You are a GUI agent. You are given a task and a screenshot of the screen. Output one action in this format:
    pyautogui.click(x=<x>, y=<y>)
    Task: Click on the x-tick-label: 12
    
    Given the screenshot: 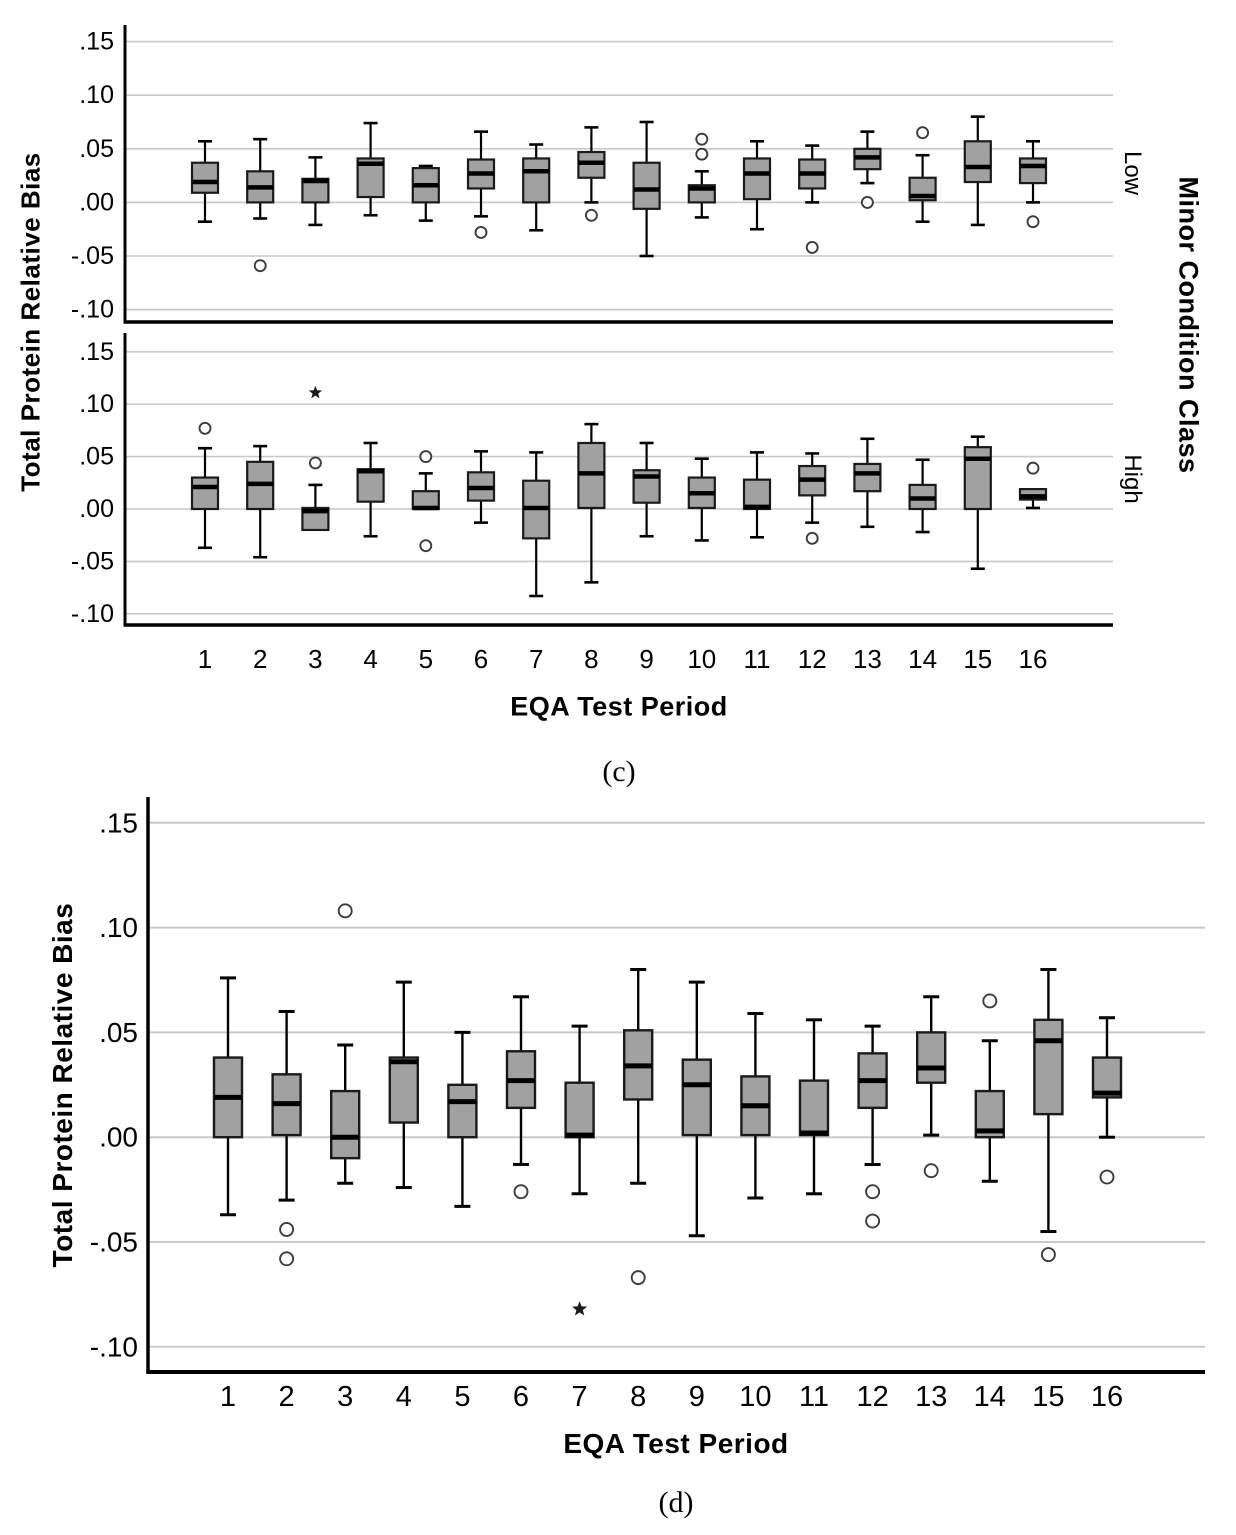 What is the action you would take?
    pyautogui.click(x=812, y=659)
    